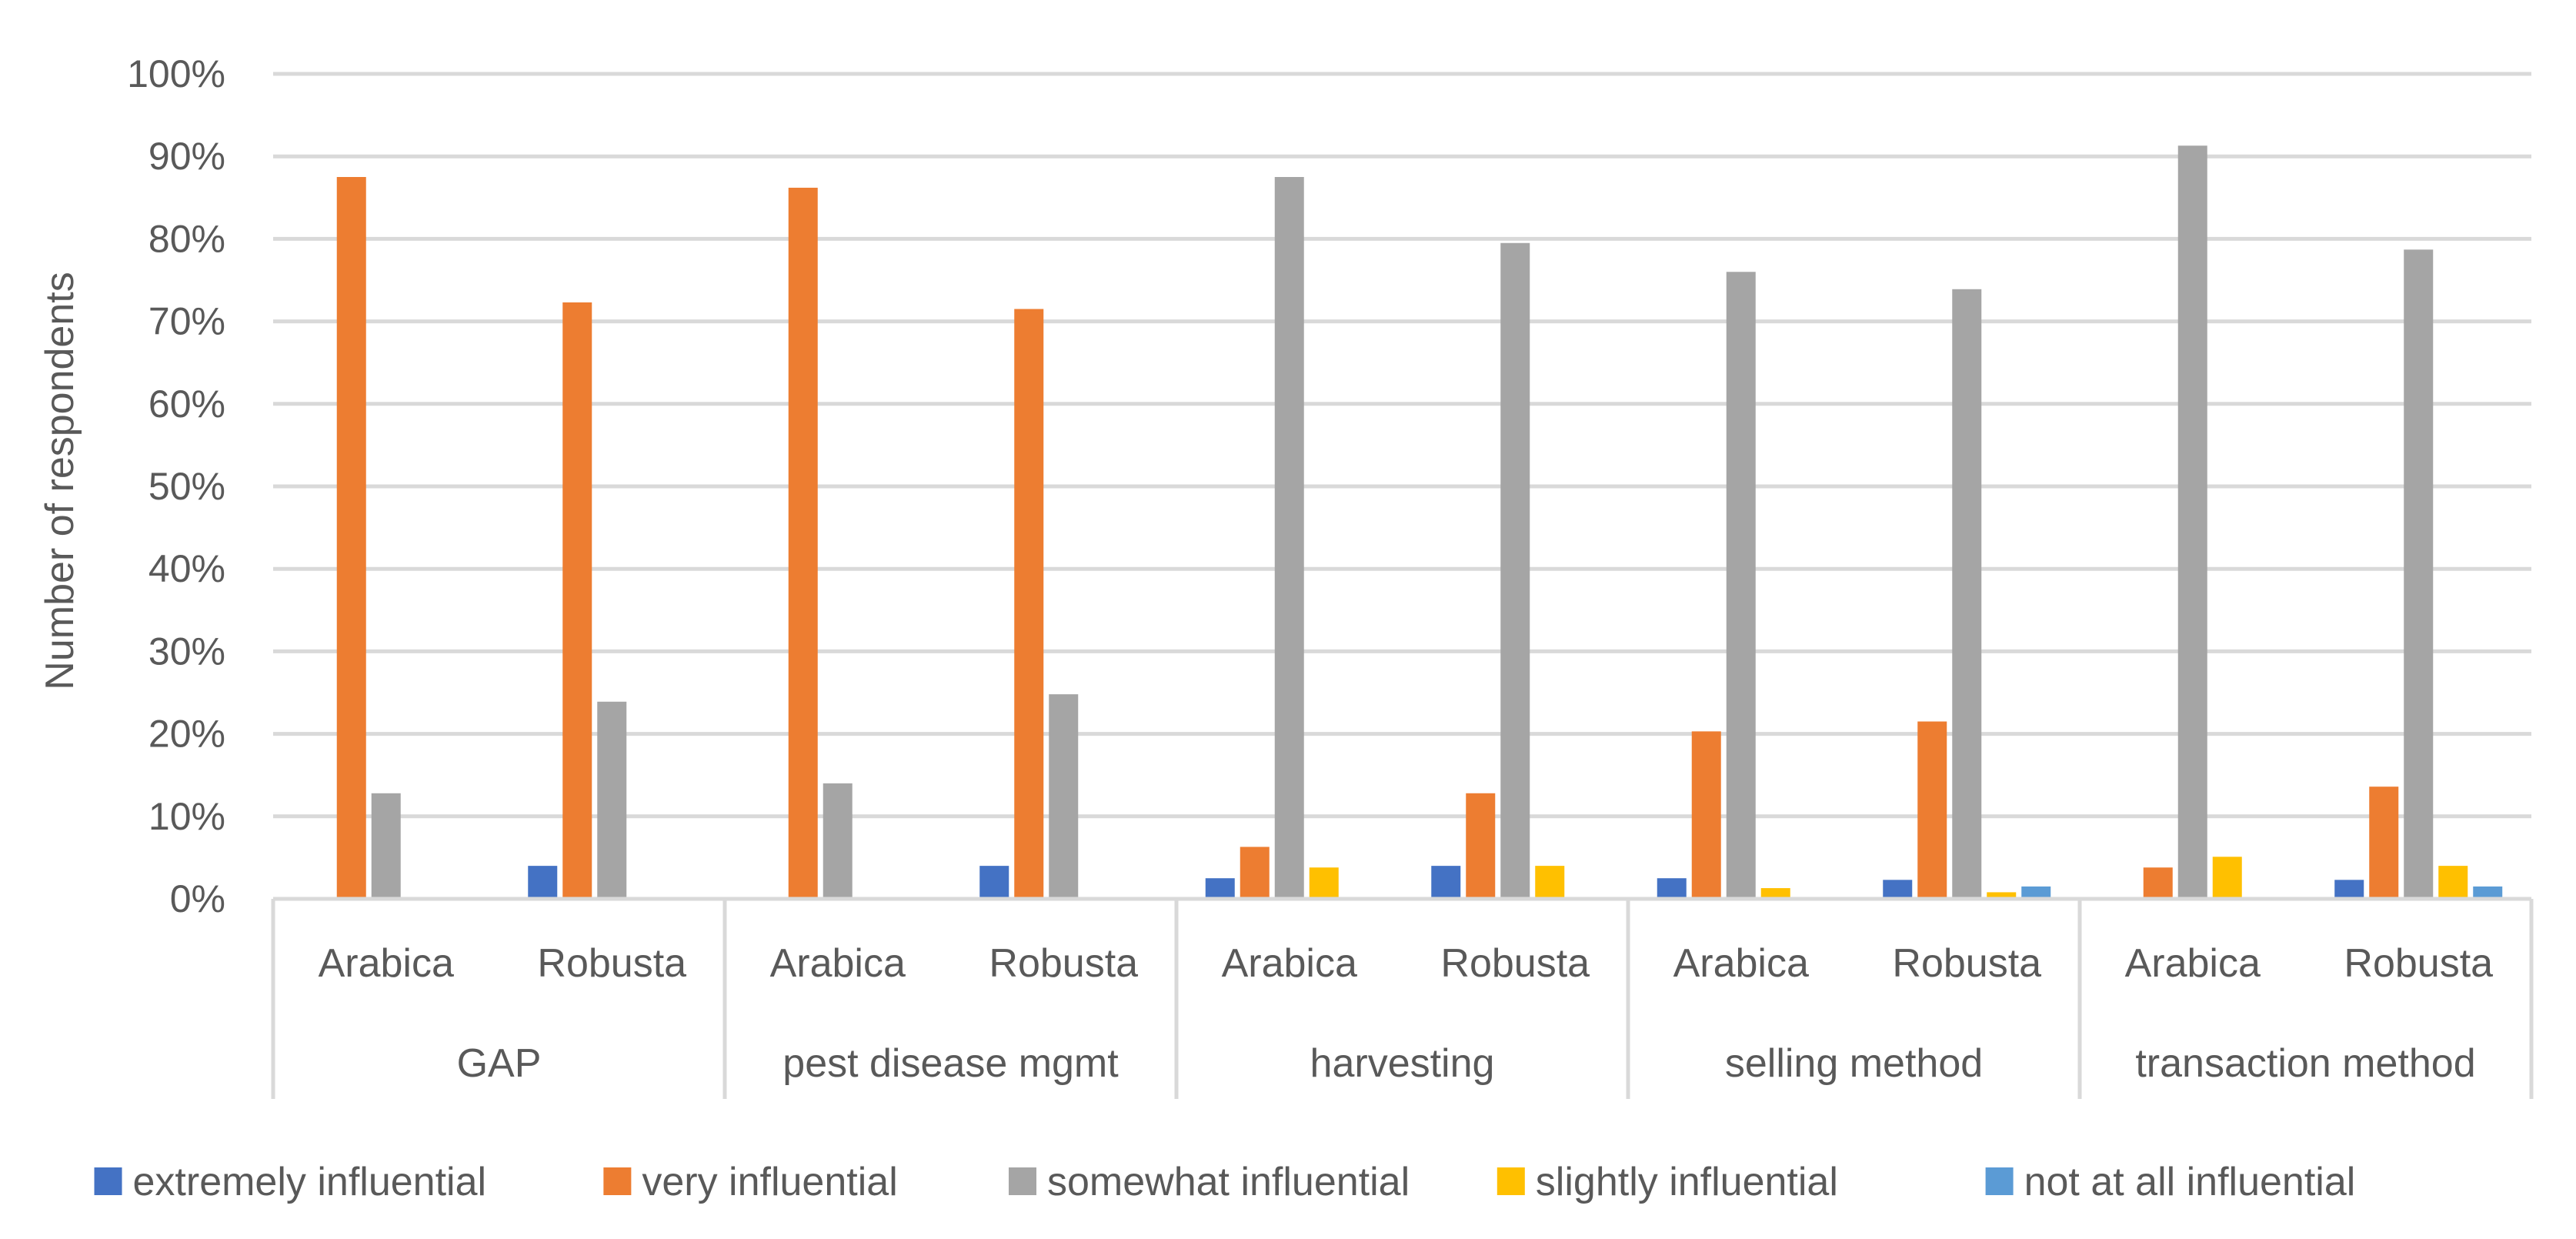 This screenshot has height=1239, width=2576. What do you see at coordinates (187, 238) in the screenshot?
I see `y-tick-label: 80%` at bounding box center [187, 238].